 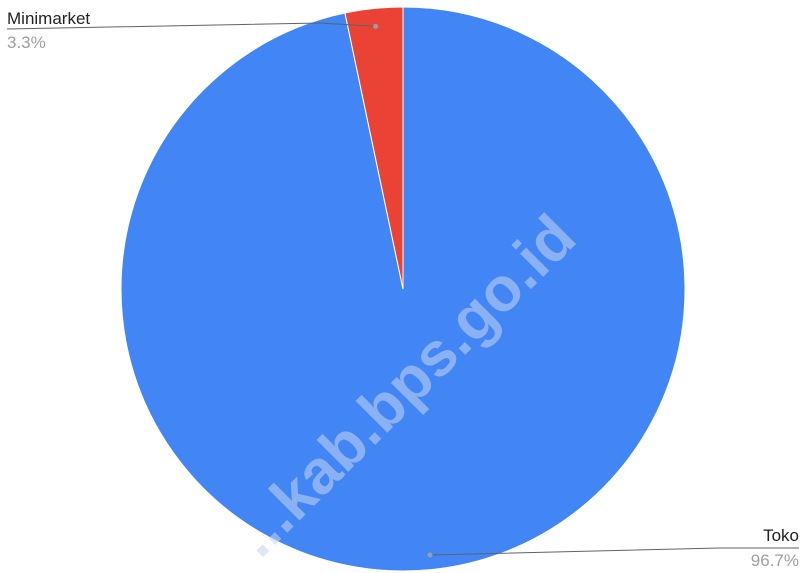 I want to click on toko-leader-line, so click(x=614, y=551).